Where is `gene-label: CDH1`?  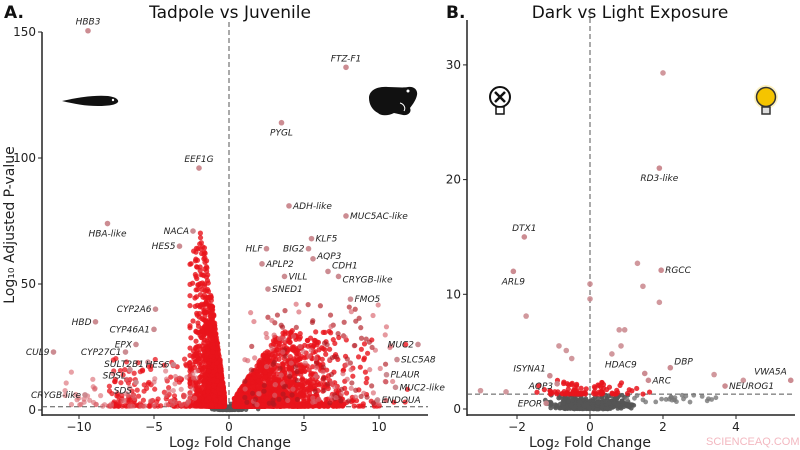
gene-label: CDH1 is located at coordinates (345, 266).